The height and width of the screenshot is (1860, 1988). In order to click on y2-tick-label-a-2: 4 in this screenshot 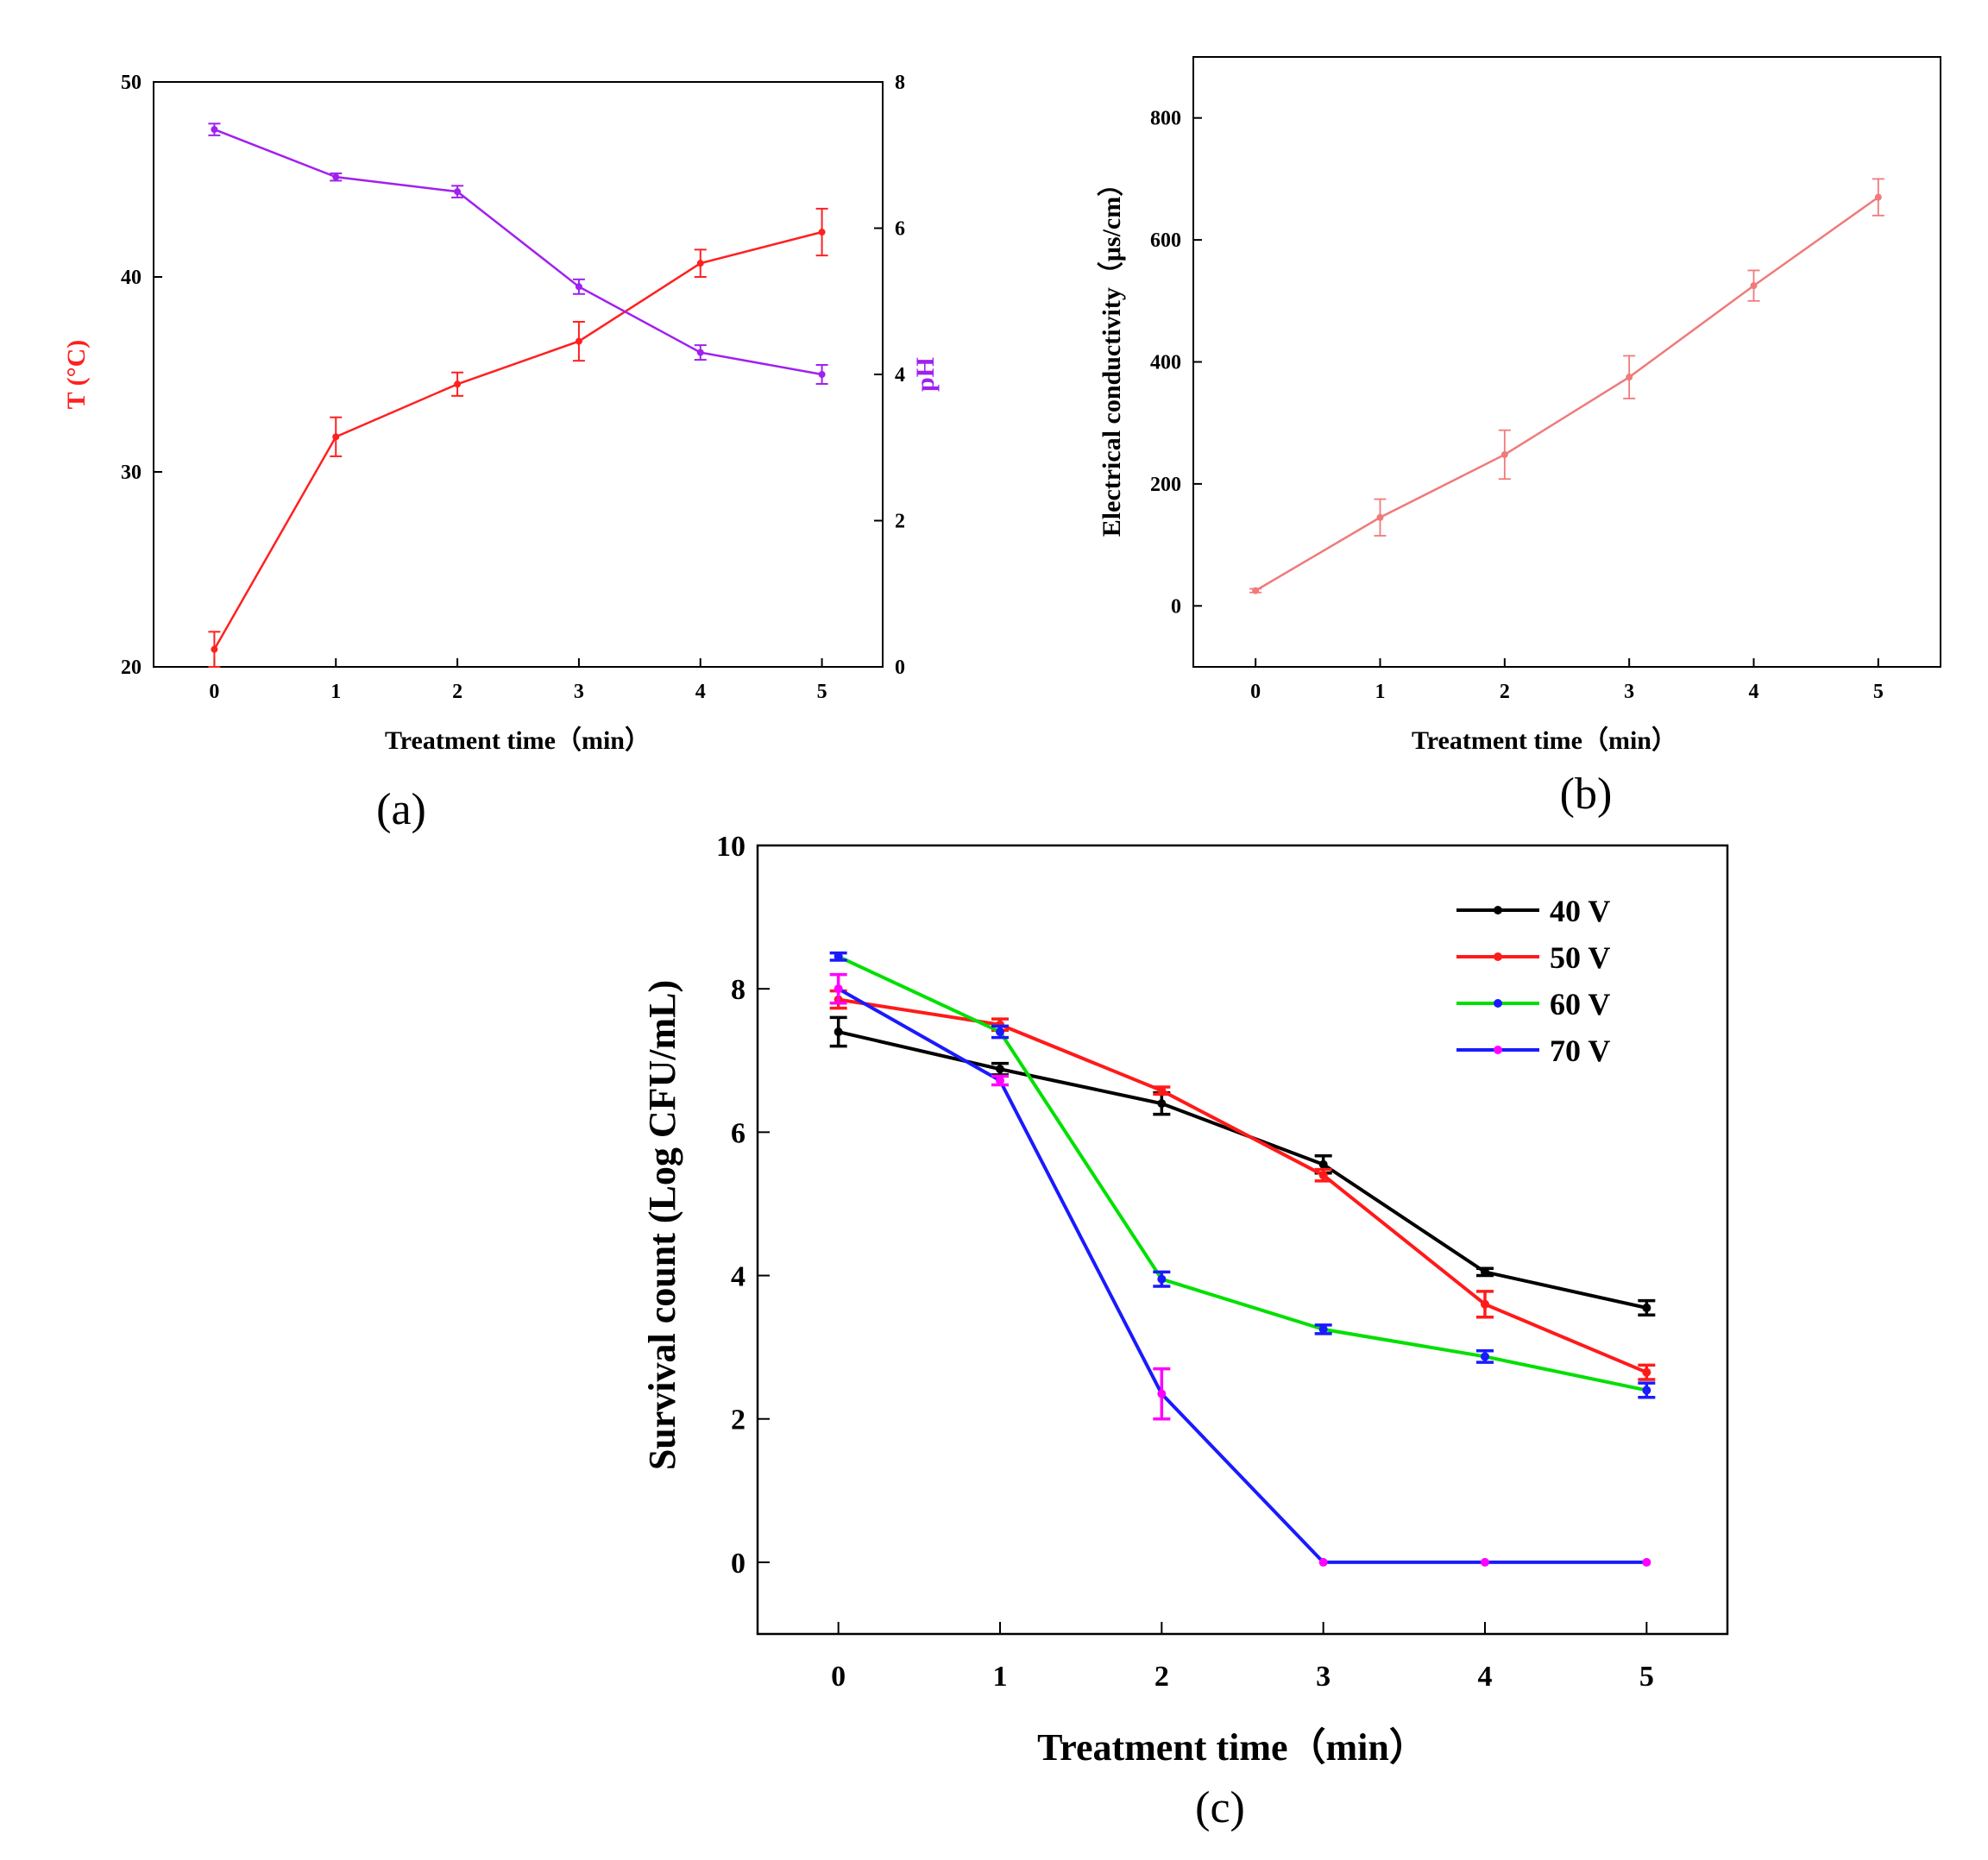, I will do `click(900, 375)`.